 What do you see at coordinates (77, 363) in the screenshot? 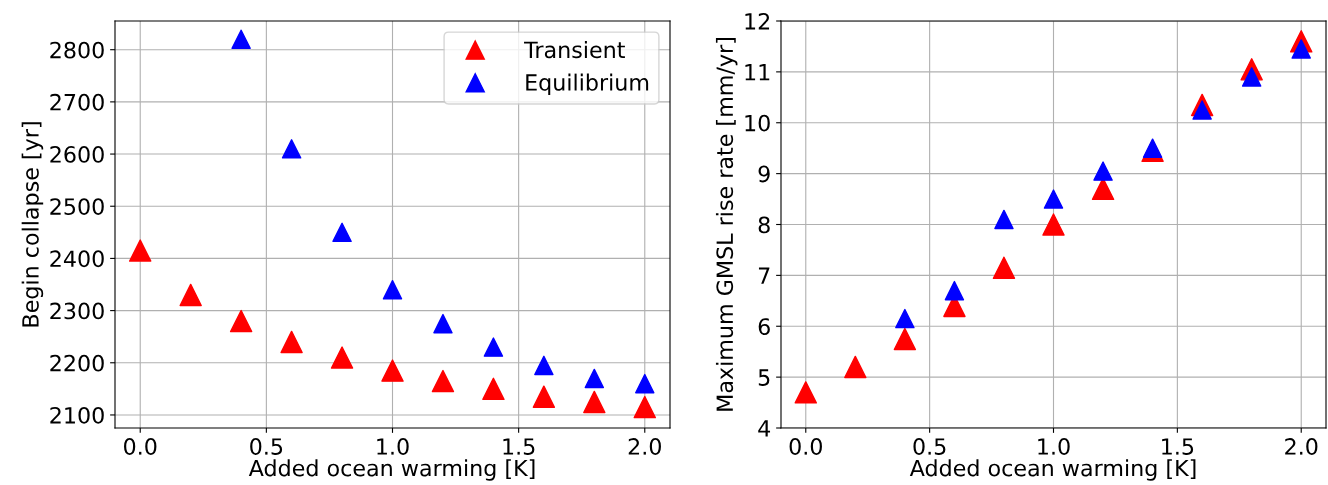
I see `y-tick-label: 2200` at bounding box center [77, 363].